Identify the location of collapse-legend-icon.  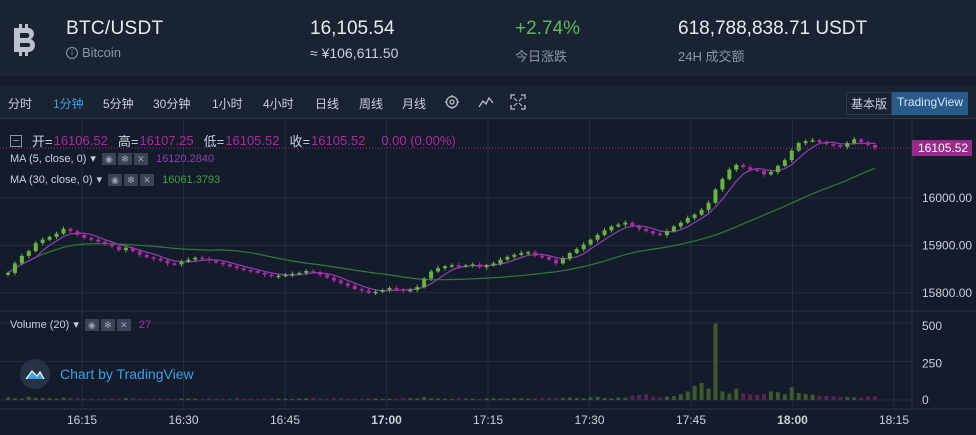
(16, 140).